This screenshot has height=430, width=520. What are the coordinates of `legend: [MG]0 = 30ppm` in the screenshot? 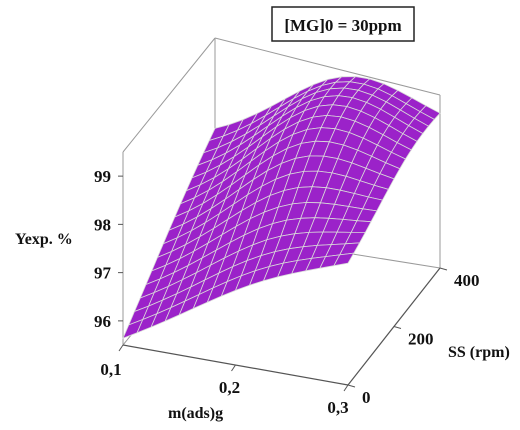 It's located at (343, 24).